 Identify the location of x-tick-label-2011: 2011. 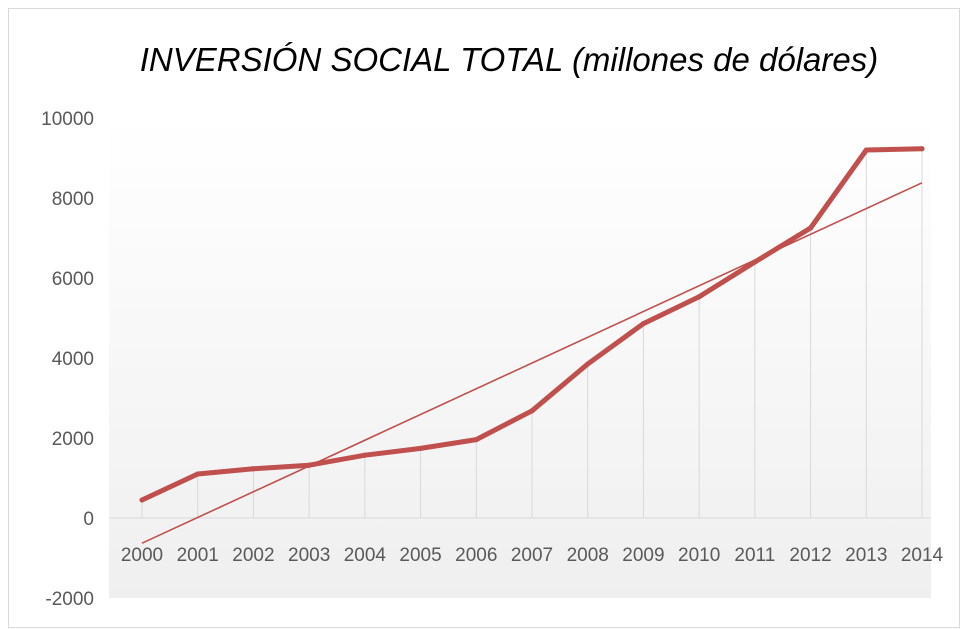
(754, 555).